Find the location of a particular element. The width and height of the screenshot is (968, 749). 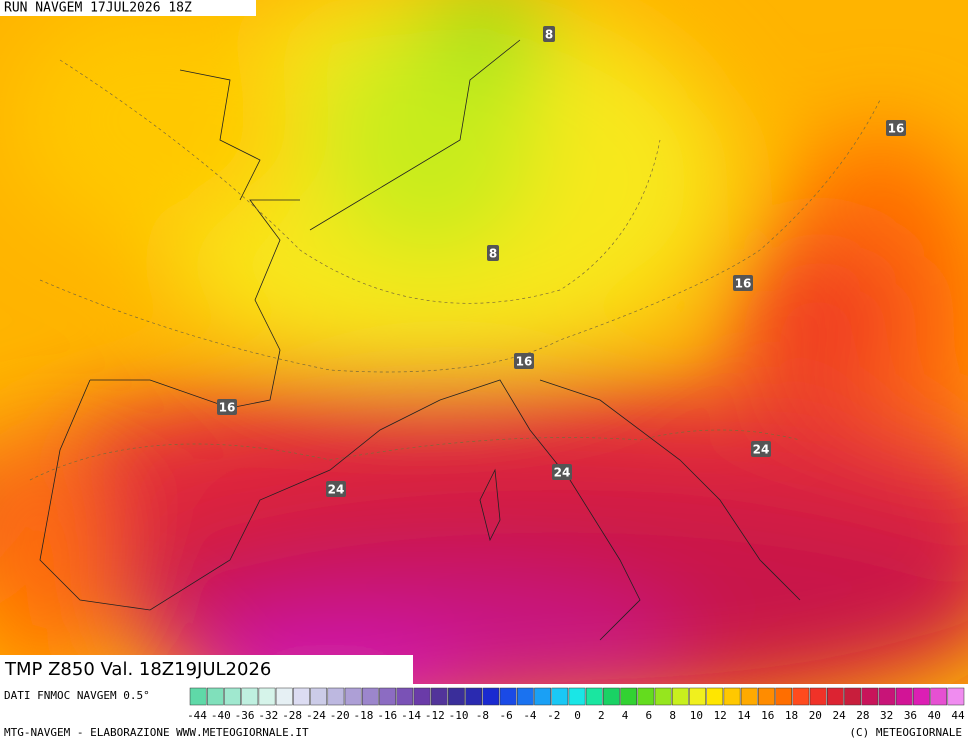

legend-label: -16 is located at coordinates (387, 715).